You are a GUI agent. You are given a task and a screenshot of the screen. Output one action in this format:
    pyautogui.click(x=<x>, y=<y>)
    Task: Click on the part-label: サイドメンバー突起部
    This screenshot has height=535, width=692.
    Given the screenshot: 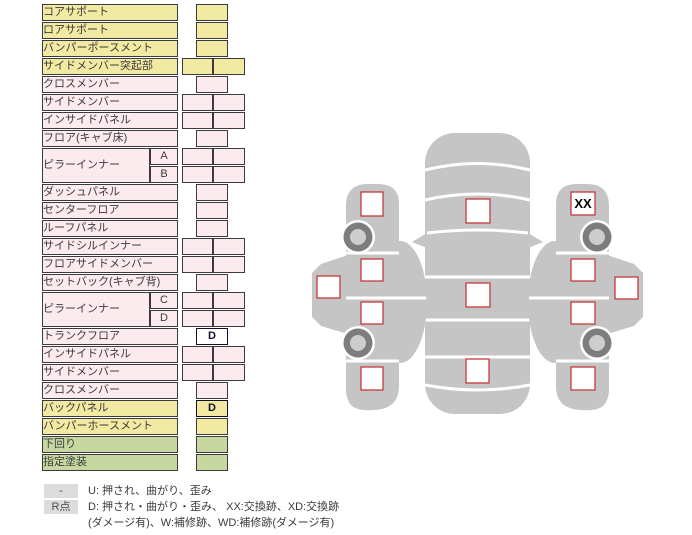 What is the action you would take?
    pyautogui.click(x=110, y=66)
    